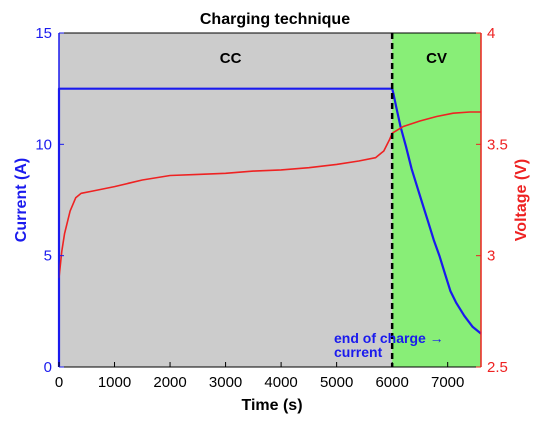  I want to click on y-left-tick-label: 5, so click(48, 256).